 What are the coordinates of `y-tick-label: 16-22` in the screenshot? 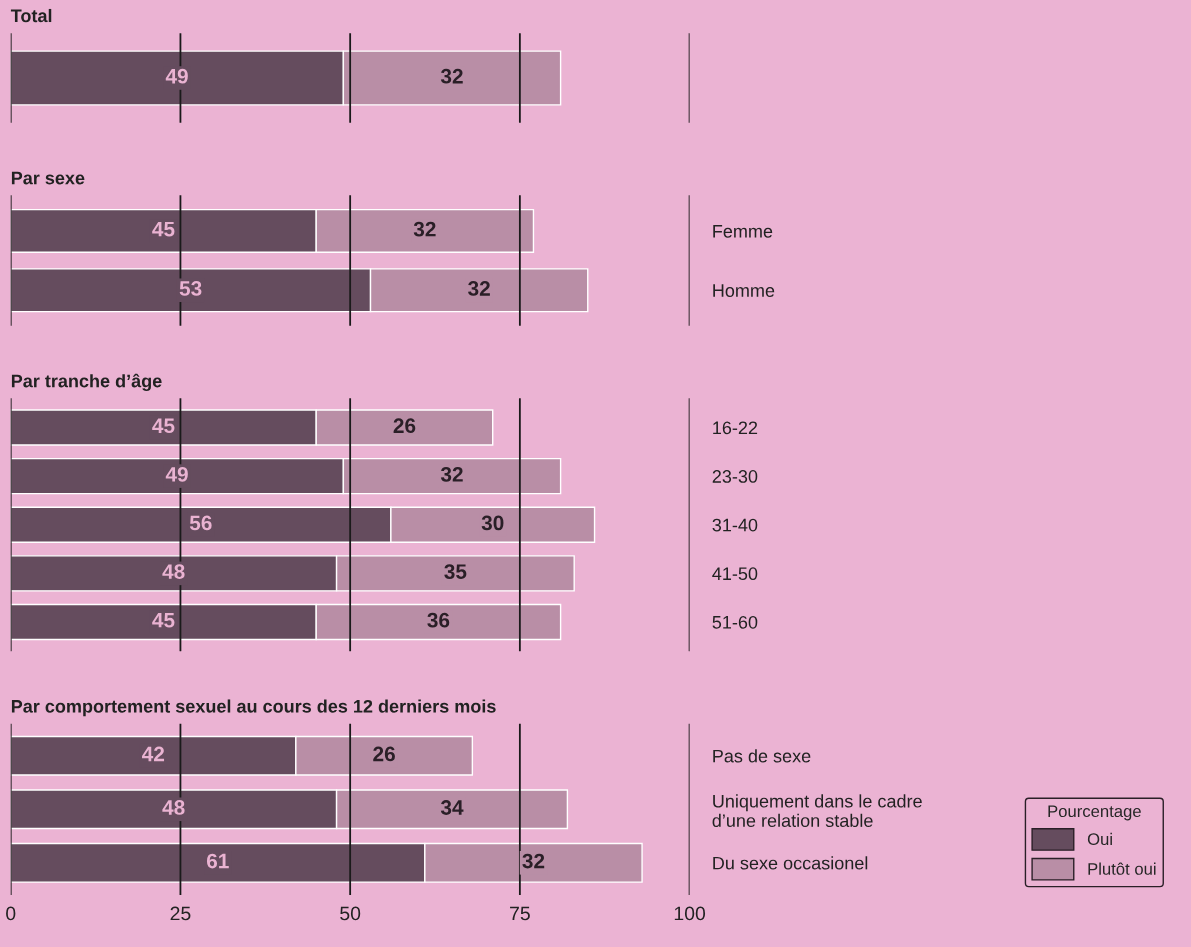 It's located at (735, 428).